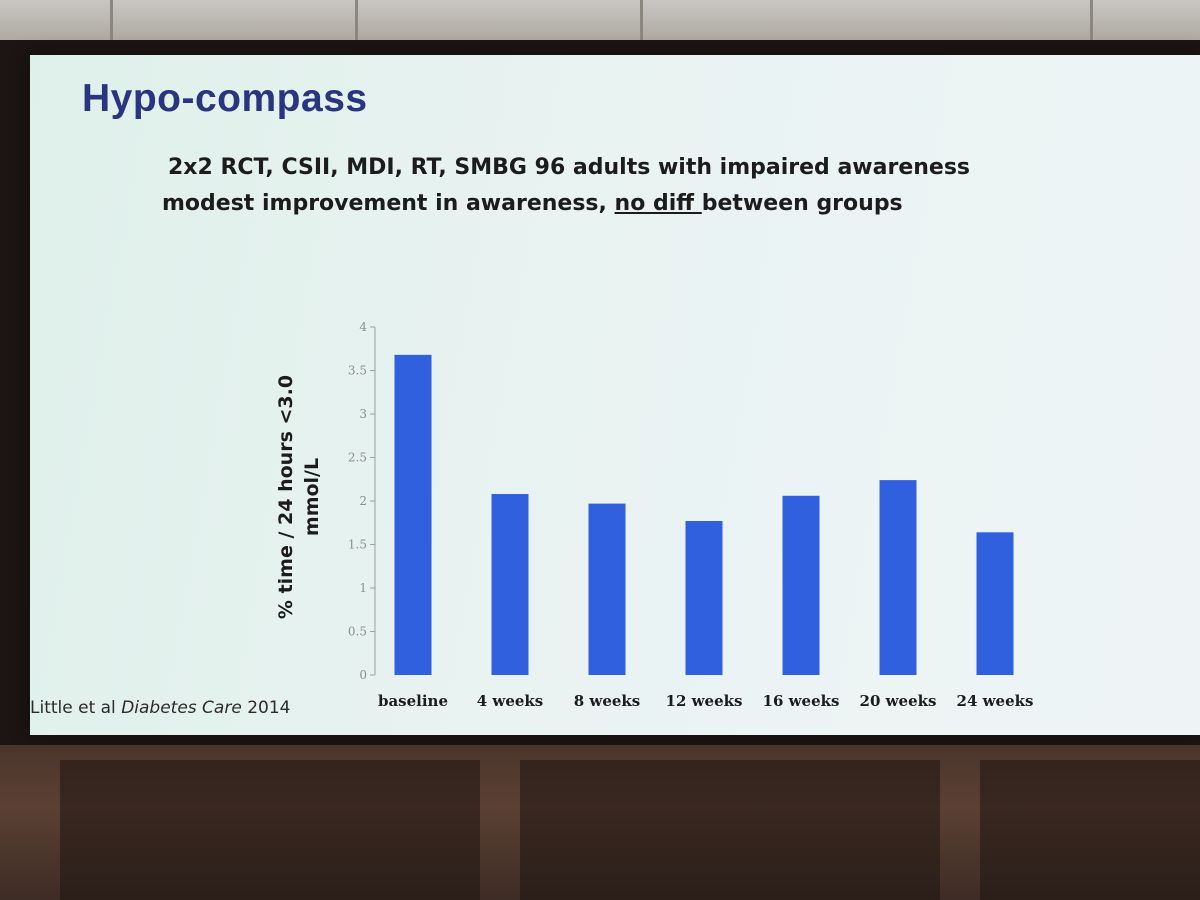 The width and height of the screenshot is (1200, 900). Describe the element at coordinates (510, 701) in the screenshot. I see `x-tick-label: 4 weeks` at that location.